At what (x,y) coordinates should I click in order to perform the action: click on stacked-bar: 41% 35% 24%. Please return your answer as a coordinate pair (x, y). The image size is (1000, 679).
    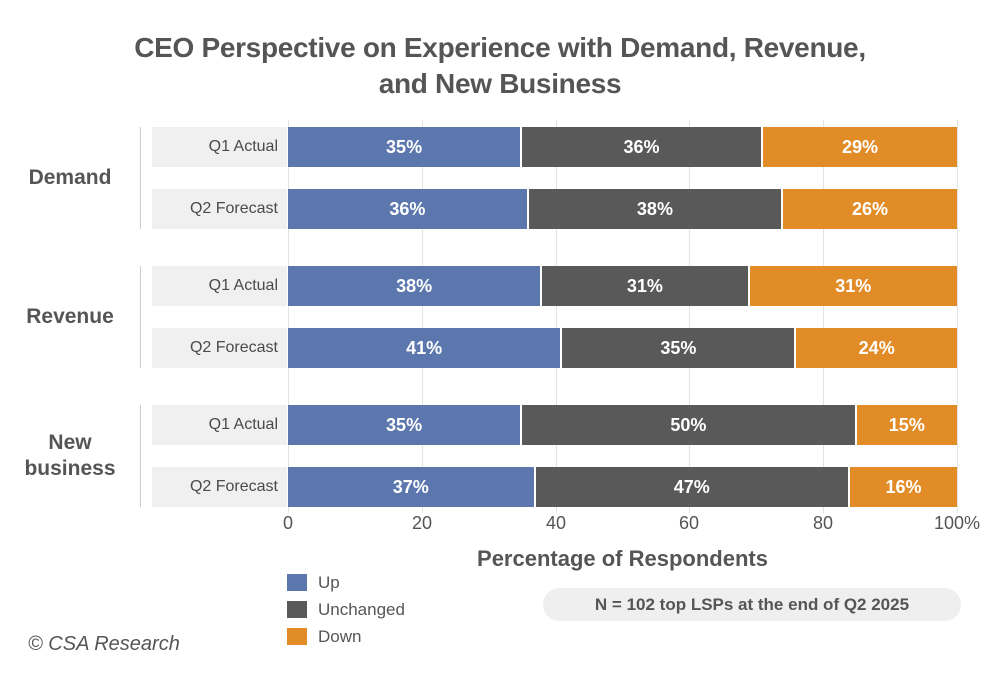
    Looking at the image, I should click on (622, 348).